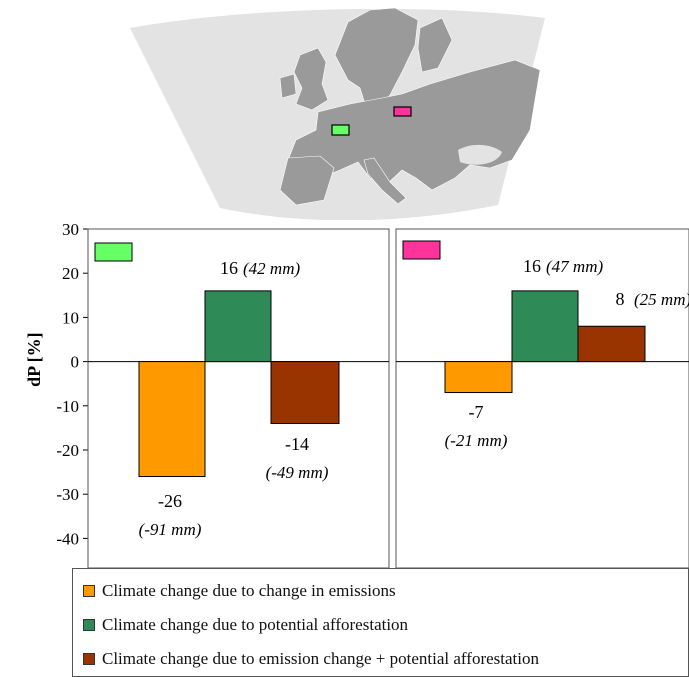 This screenshot has height=677, width=689. I want to click on legend-swatch-combined, so click(89, 659).